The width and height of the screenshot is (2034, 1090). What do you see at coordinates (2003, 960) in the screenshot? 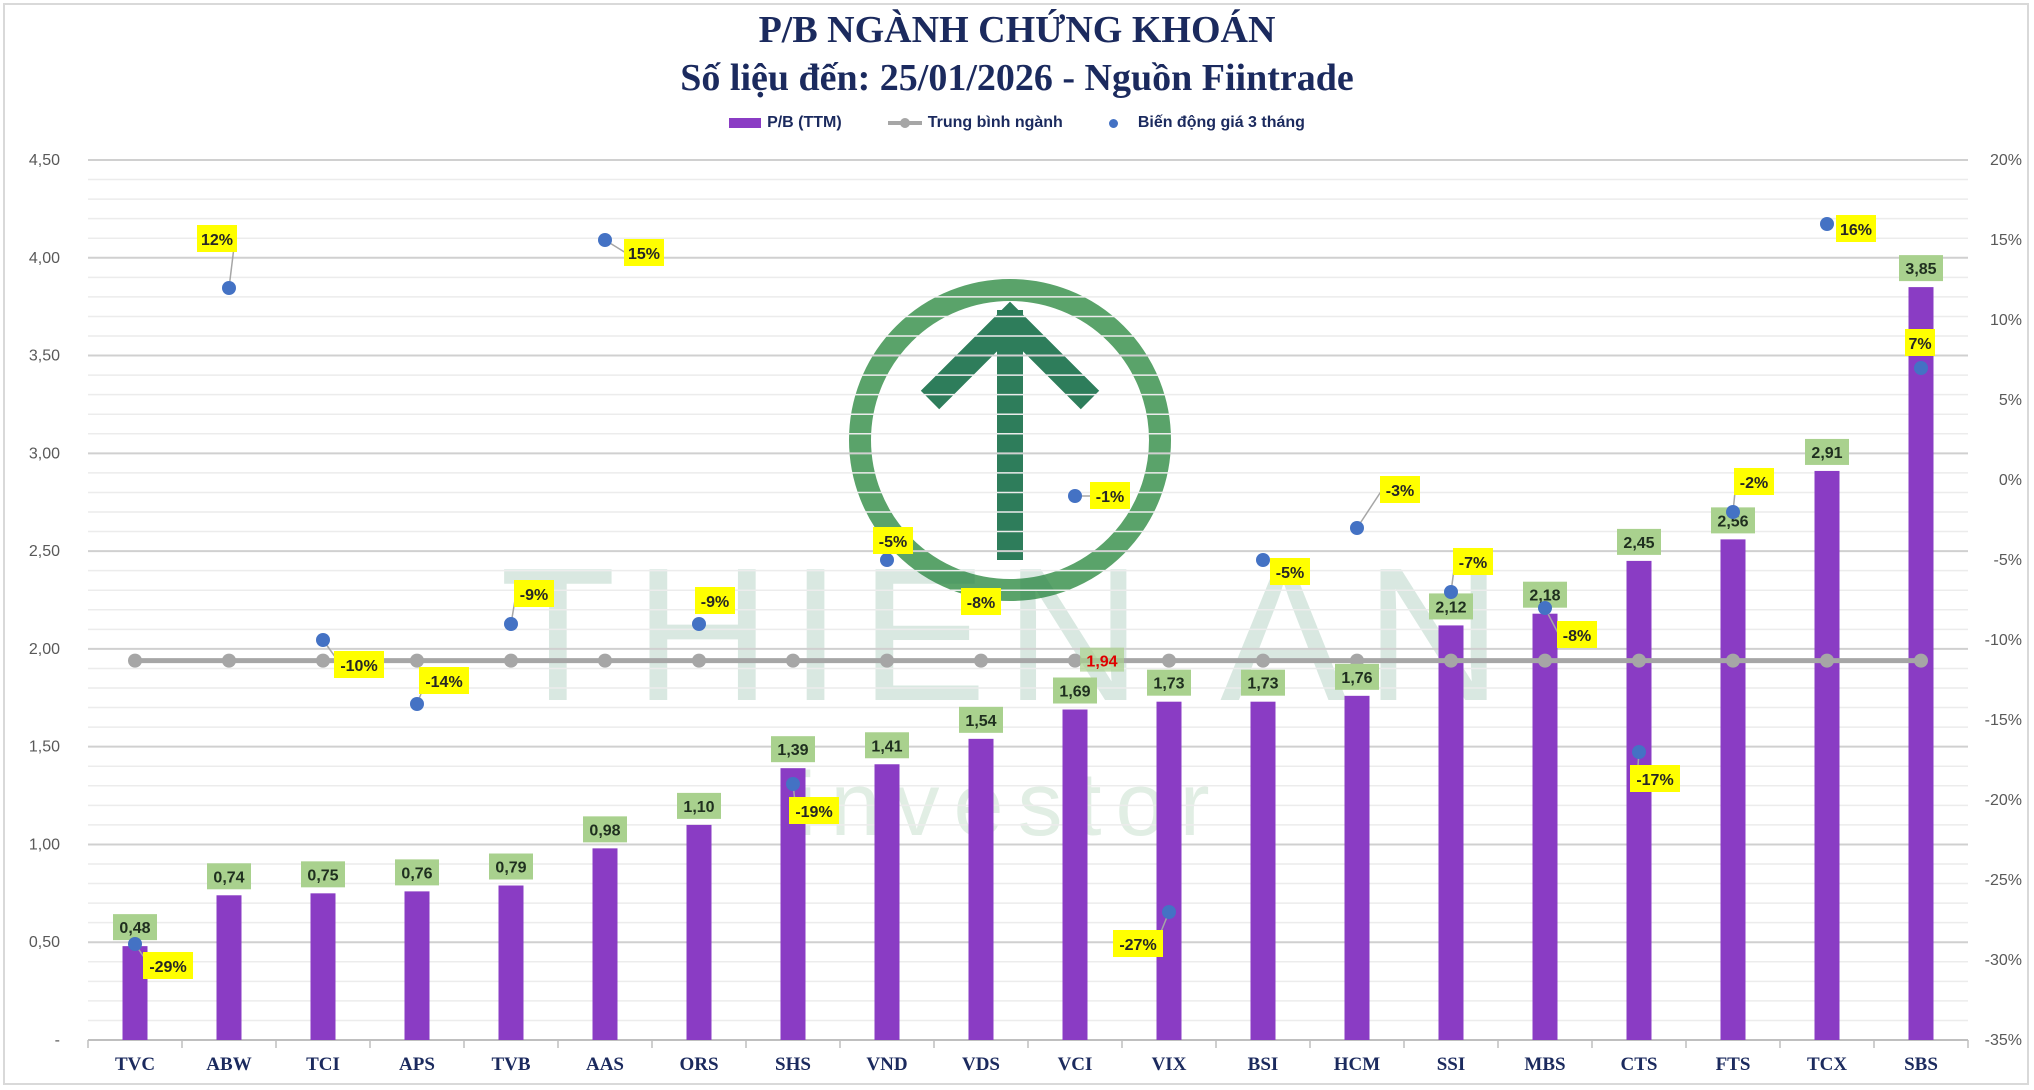
I see `y-right-tick-label: -30%` at bounding box center [2003, 960].